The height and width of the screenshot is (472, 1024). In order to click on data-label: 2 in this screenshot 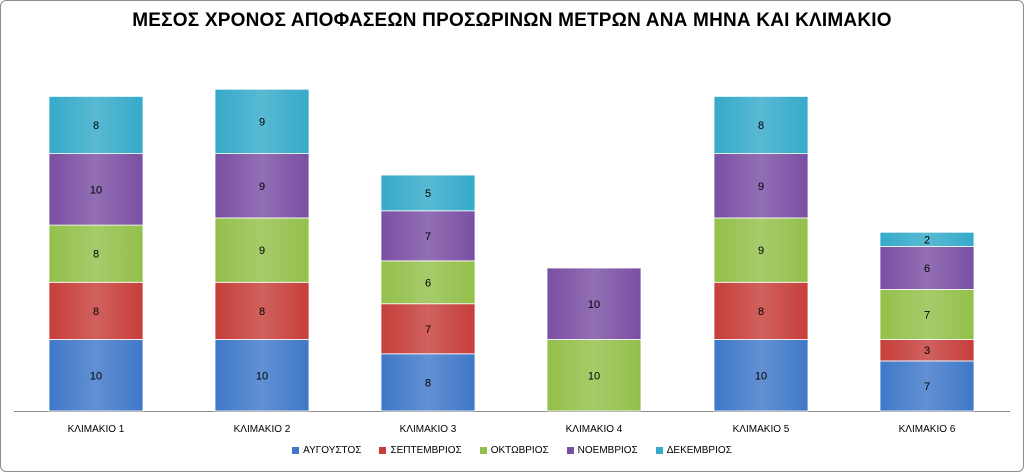, I will do `click(927, 240)`.